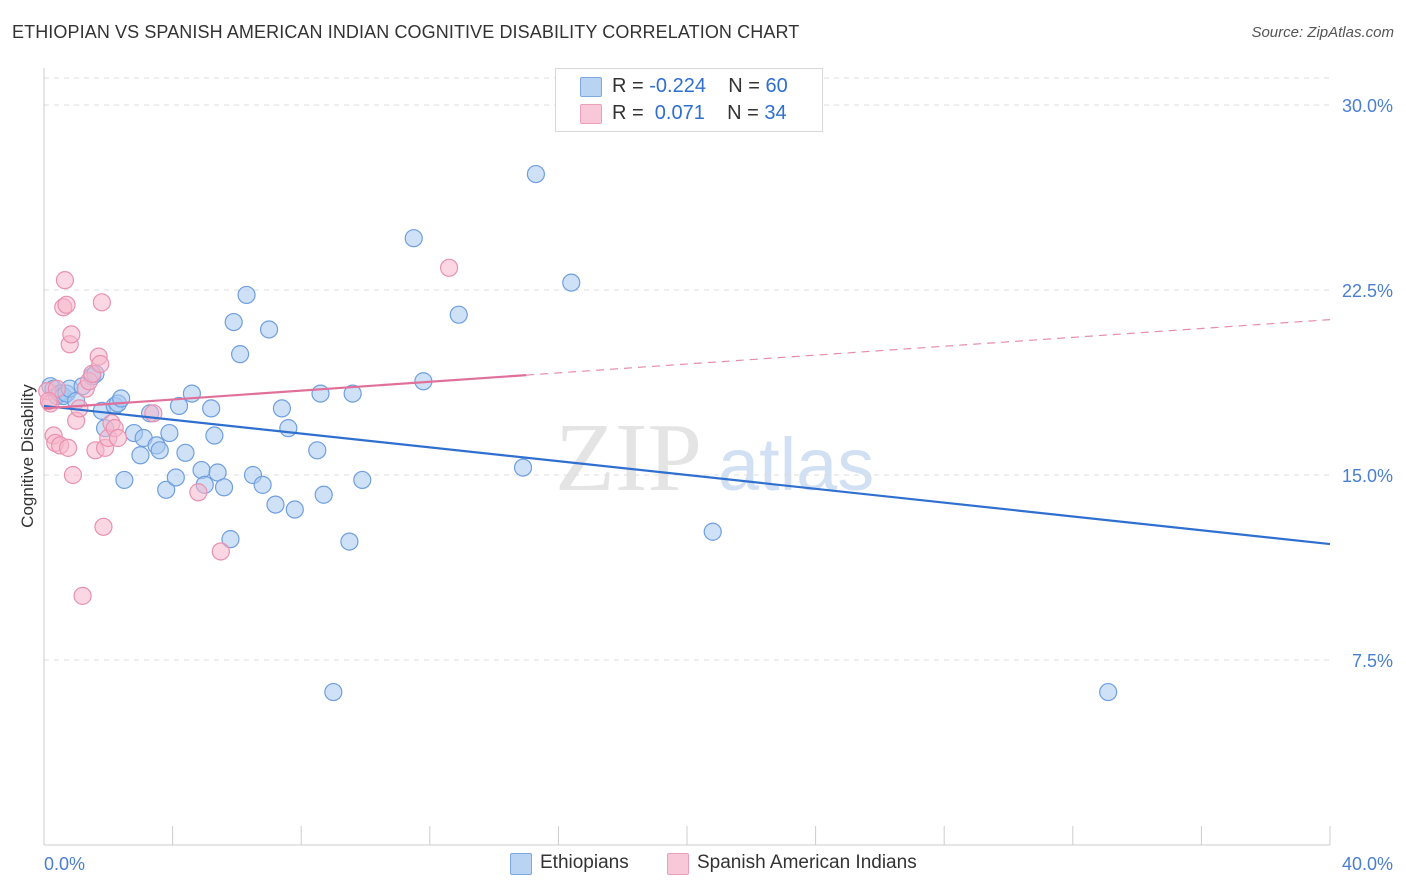  I want to click on x-tick-label: 40.0%, so click(1367, 864).